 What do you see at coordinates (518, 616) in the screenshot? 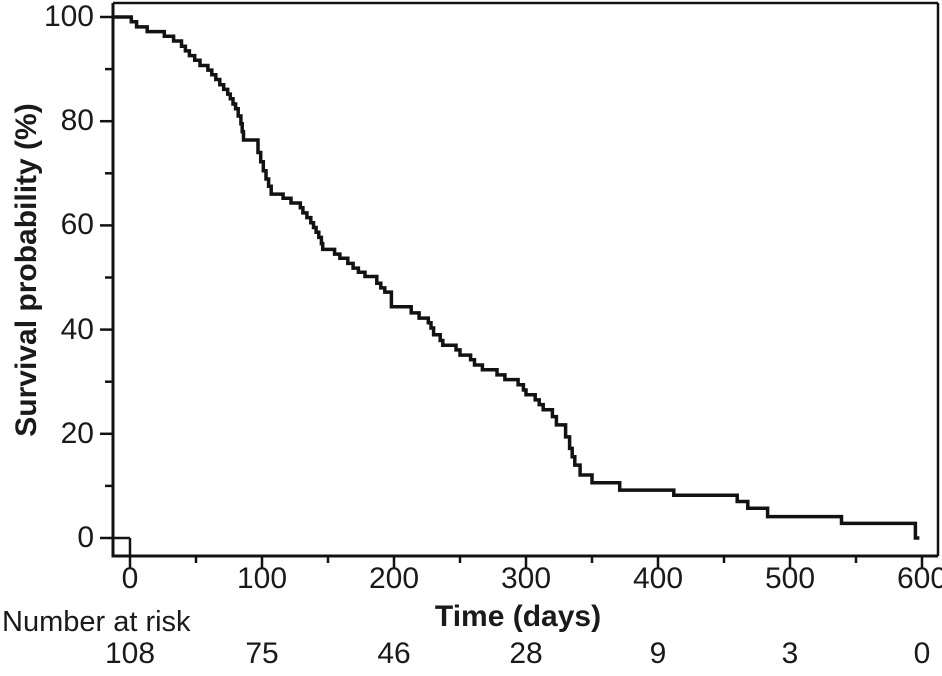
I see `x-axis-title: Time (days)` at bounding box center [518, 616].